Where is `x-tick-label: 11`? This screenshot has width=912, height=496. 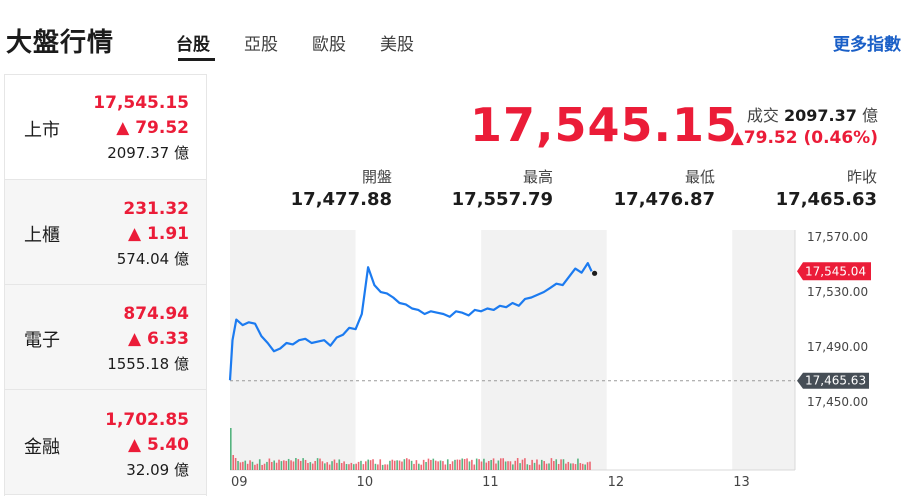
x-tick-label: 11 is located at coordinates (490, 482).